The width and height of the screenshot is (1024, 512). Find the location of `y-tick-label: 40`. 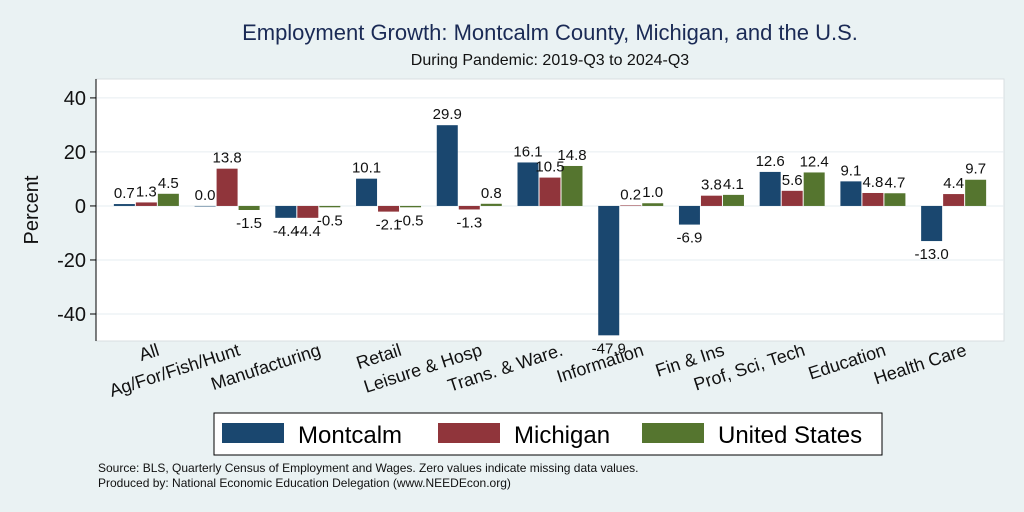

y-tick-label: 40 is located at coordinates (75, 99).